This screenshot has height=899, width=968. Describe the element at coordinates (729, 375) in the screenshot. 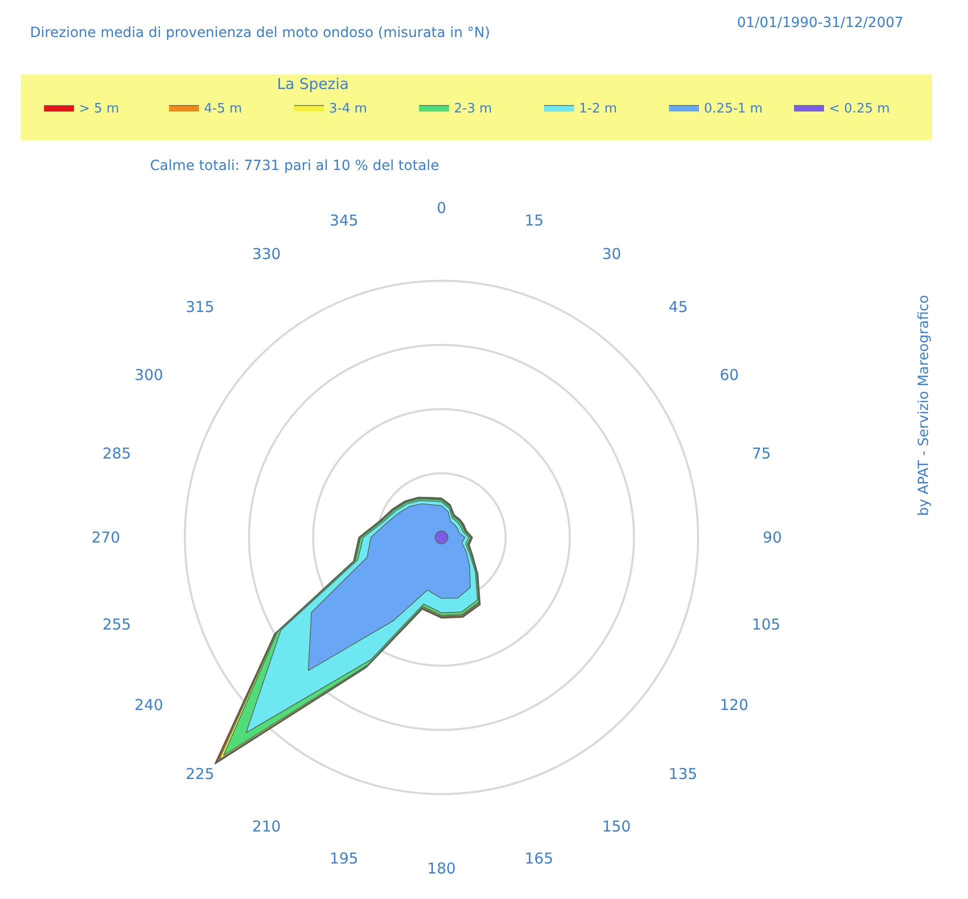

I see `spoke-label: 60` at that location.